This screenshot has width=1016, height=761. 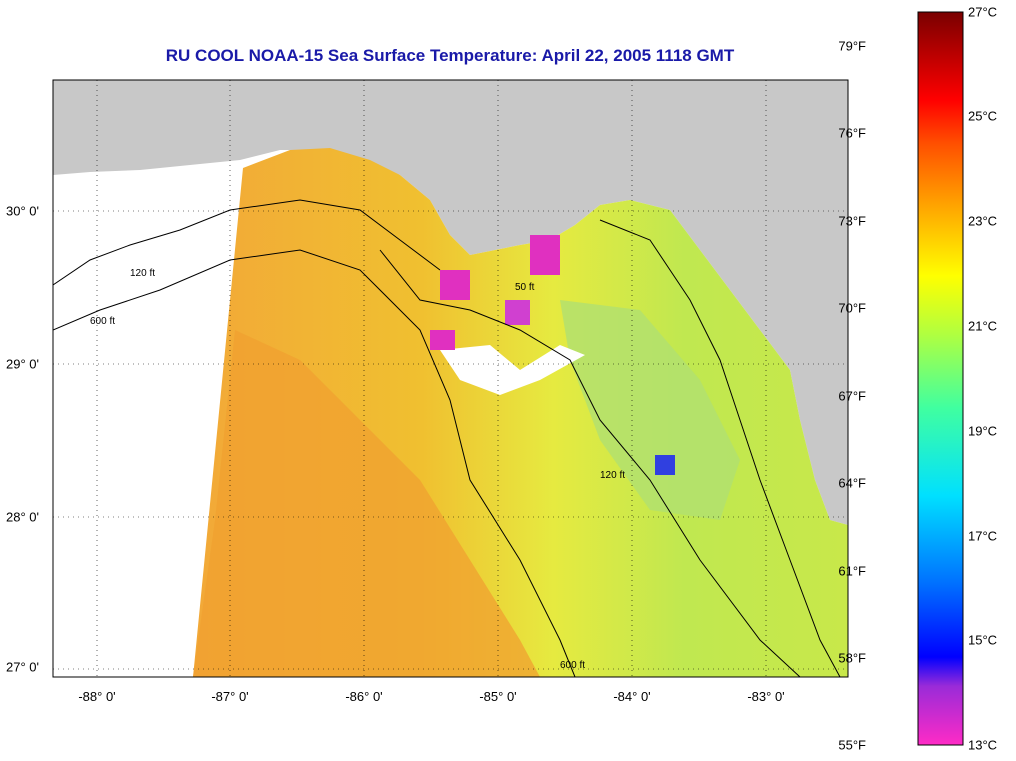 I want to click on longitude-tick: -85° 0', so click(x=498, y=696).